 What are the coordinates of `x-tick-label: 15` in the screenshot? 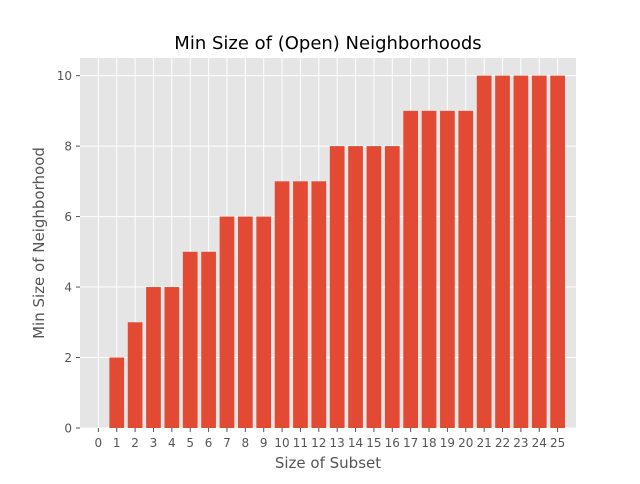 It's located at (373, 443).